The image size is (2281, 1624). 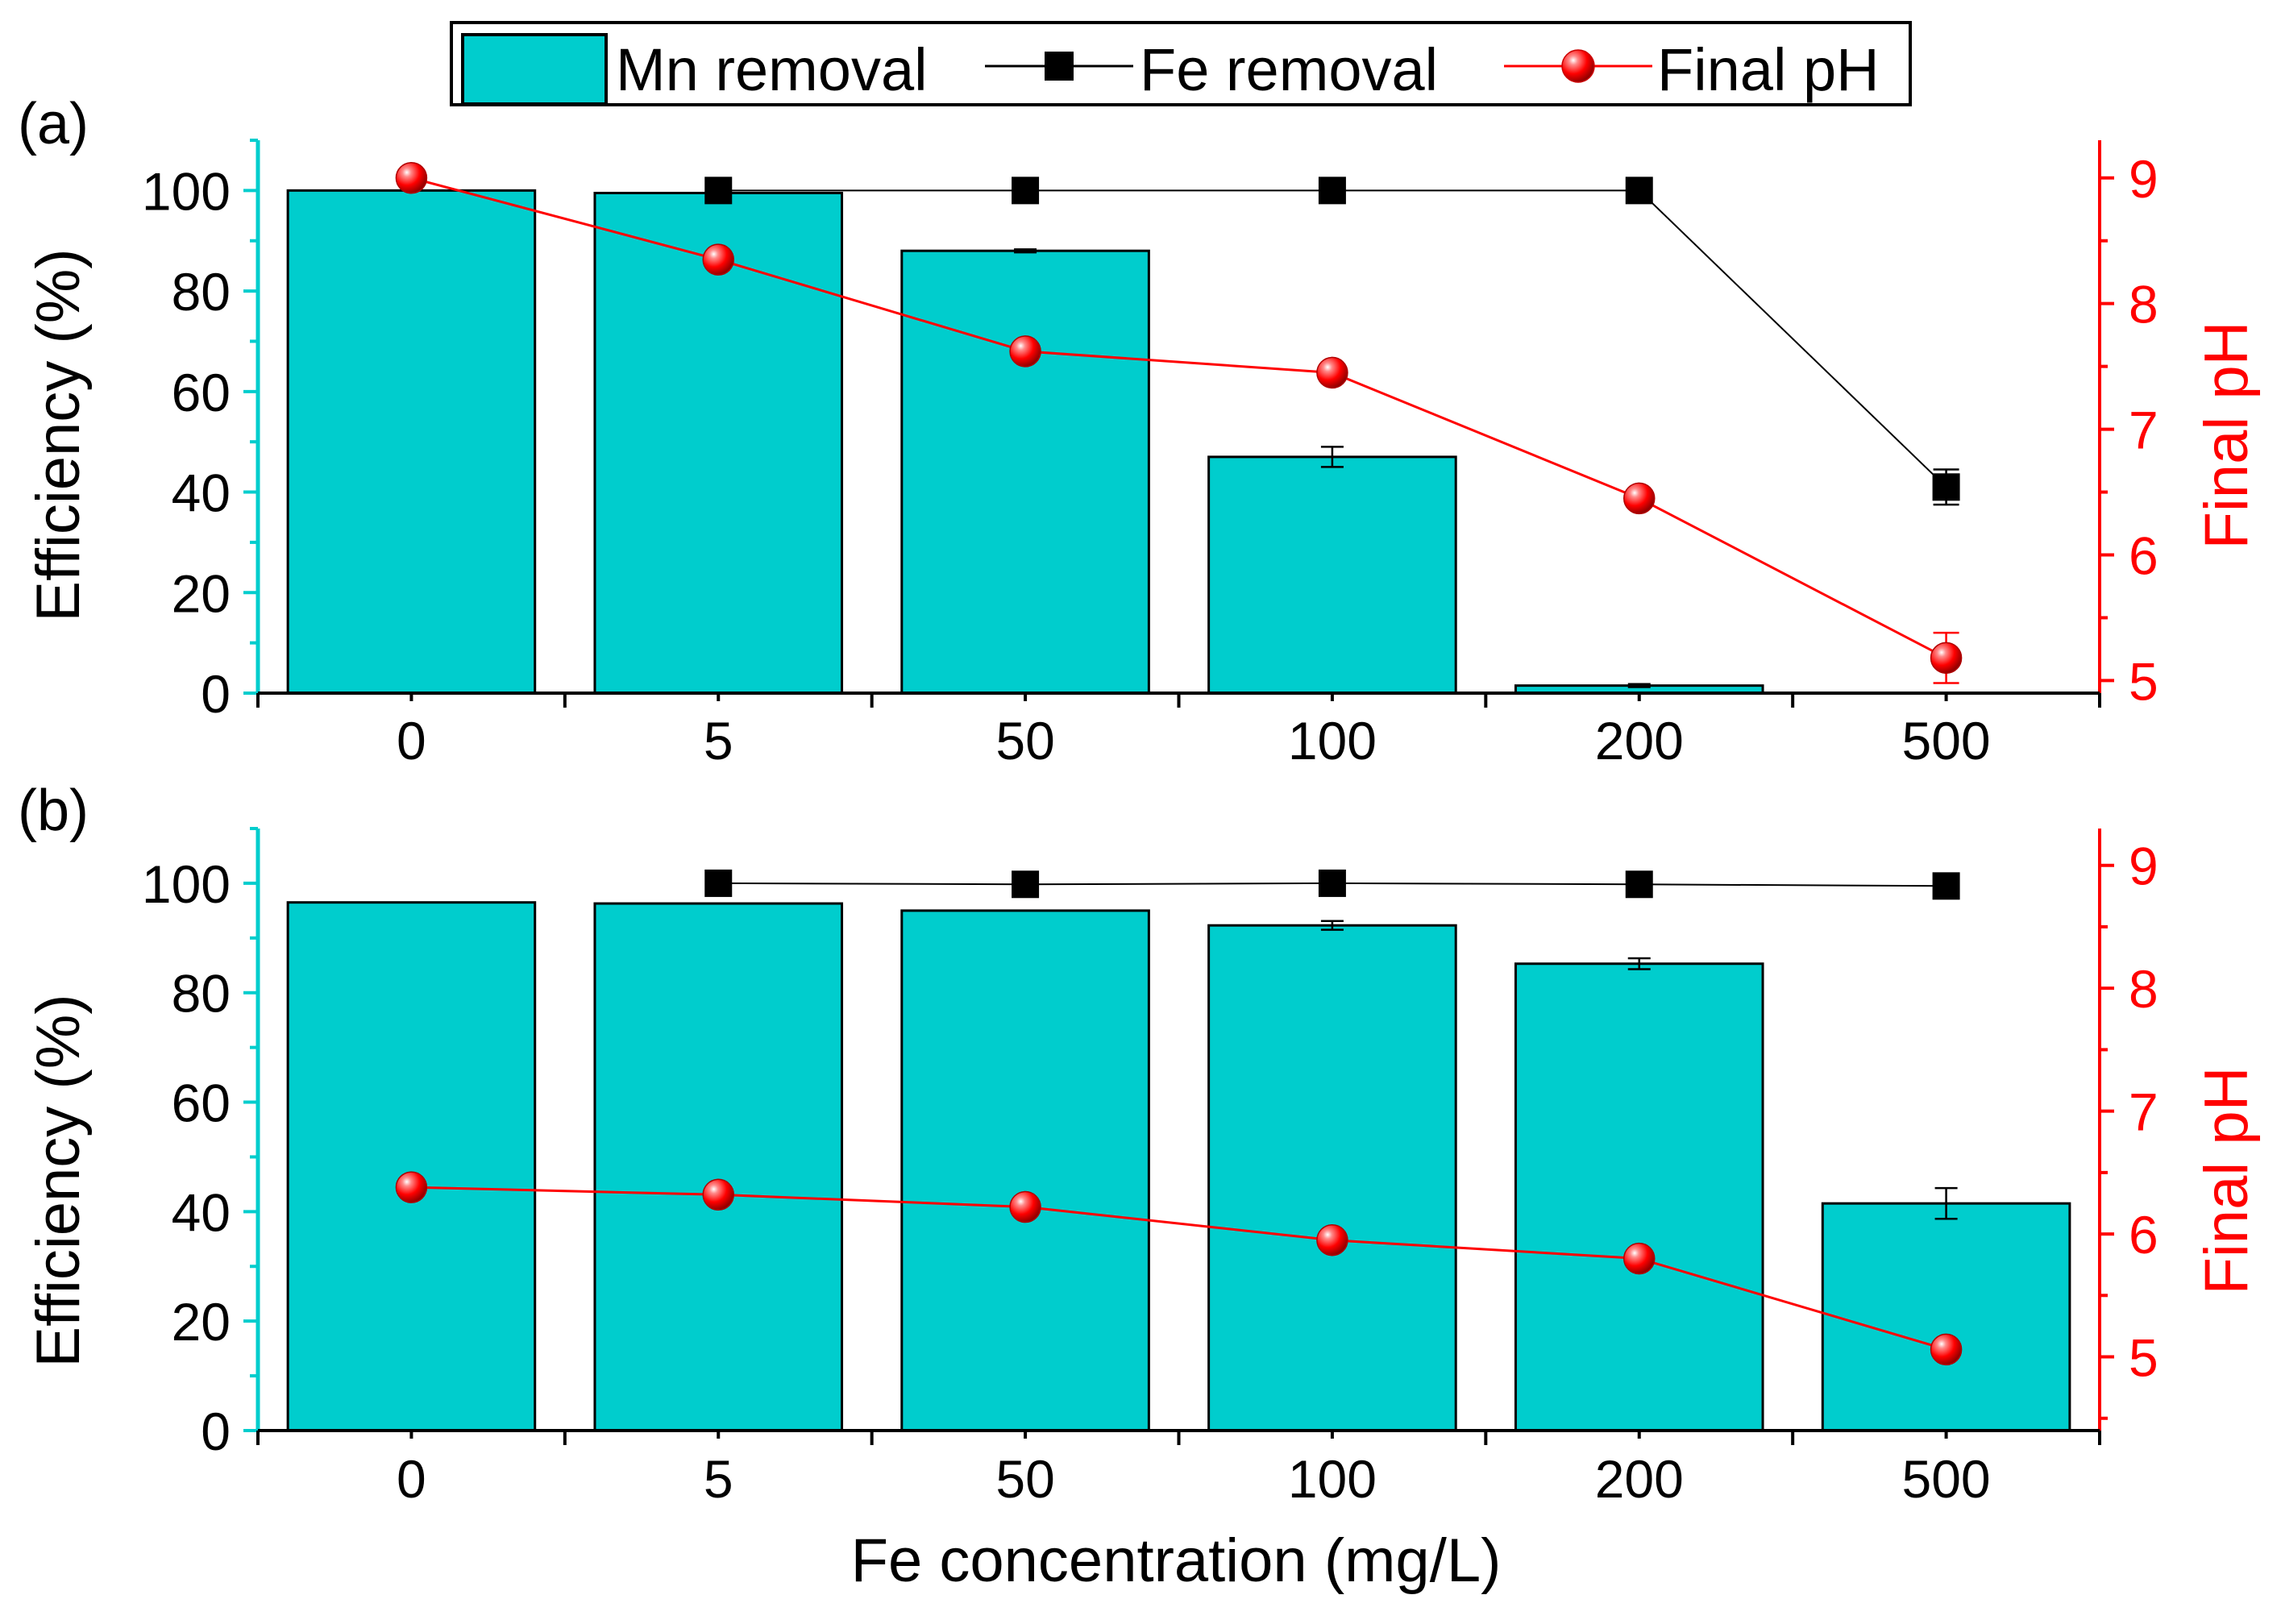 What do you see at coordinates (718, 740) in the screenshot?
I see `panel-a-xtick-label: 5` at bounding box center [718, 740].